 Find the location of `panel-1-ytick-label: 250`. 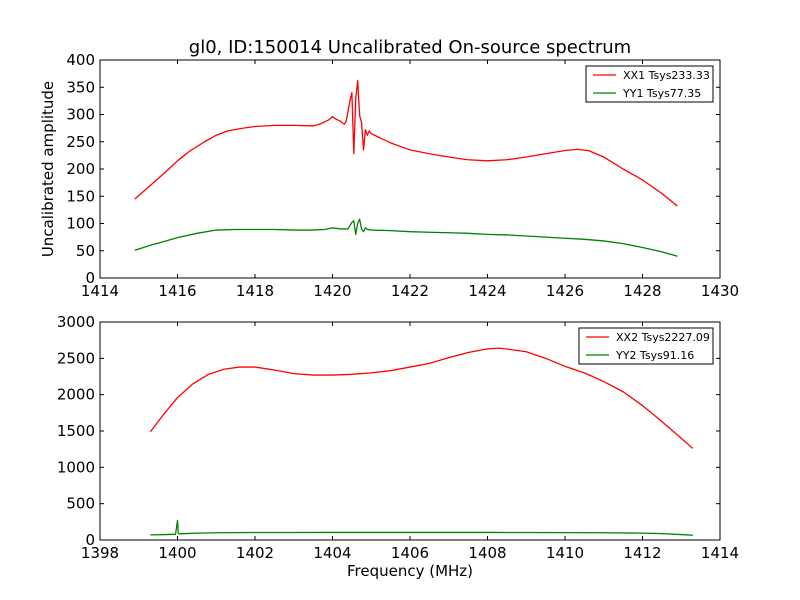

panel-1-ytick-label: 250 is located at coordinates (80, 142).